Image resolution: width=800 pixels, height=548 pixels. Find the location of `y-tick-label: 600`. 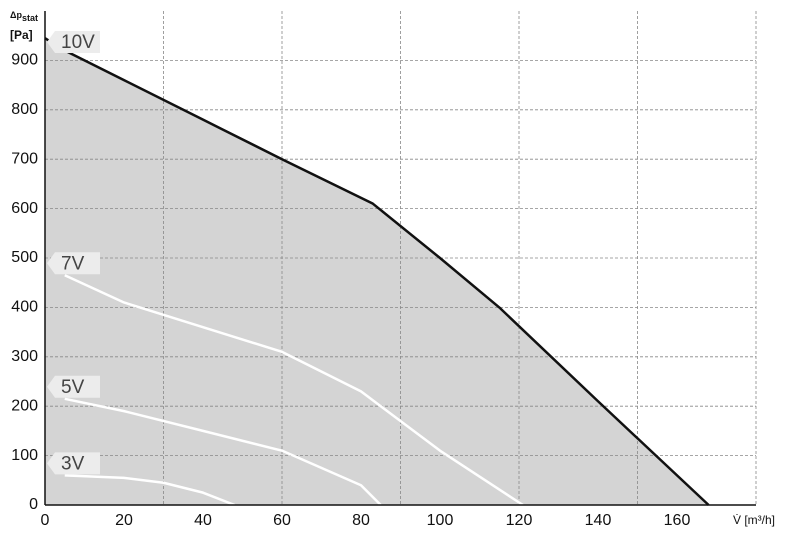

y-tick-label: 600 is located at coordinates (24, 208).